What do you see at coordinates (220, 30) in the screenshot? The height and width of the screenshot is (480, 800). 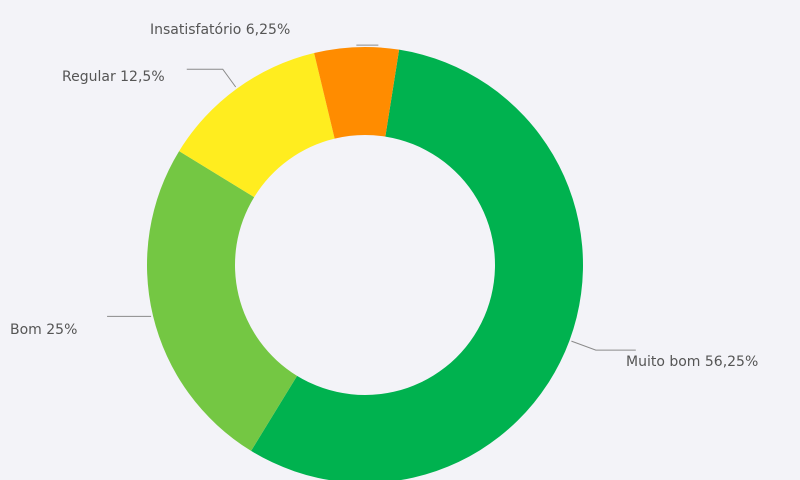 I see `slice-label-insatisfat-rio: Insatisfatório 6,25%` at bounding box center [220, 30].